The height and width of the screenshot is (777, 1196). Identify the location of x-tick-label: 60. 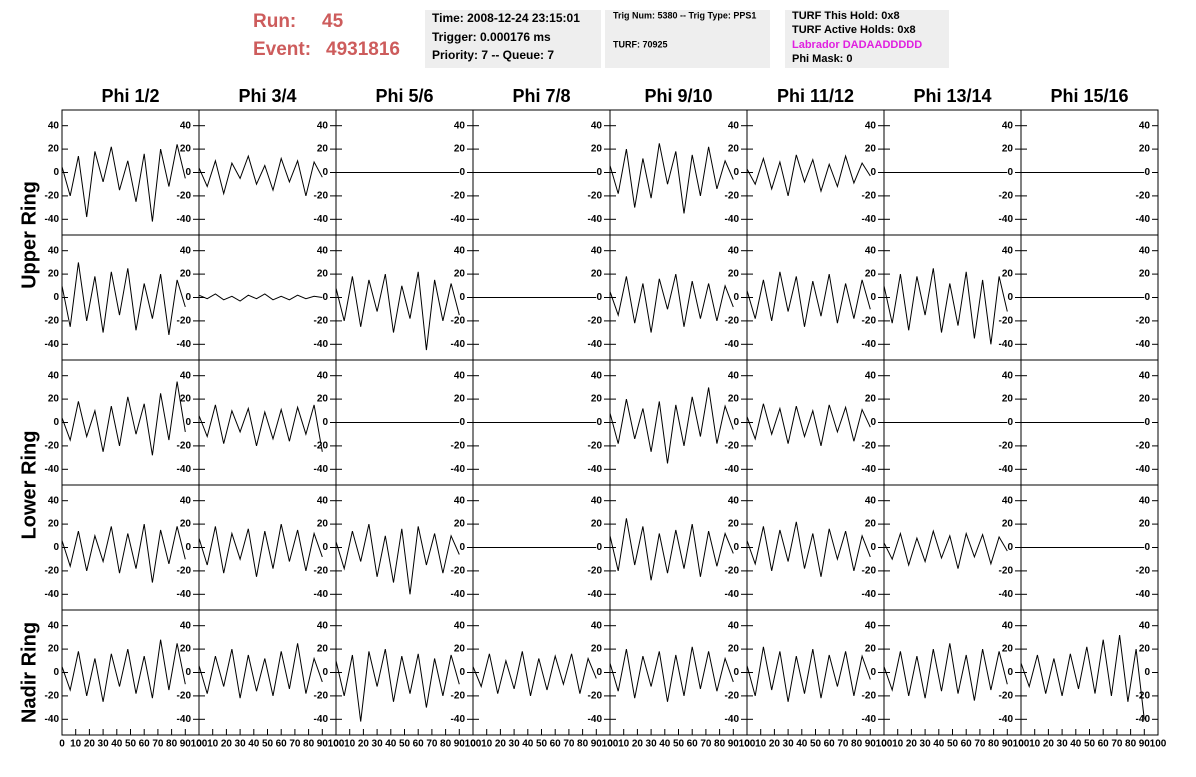
(830, 744).